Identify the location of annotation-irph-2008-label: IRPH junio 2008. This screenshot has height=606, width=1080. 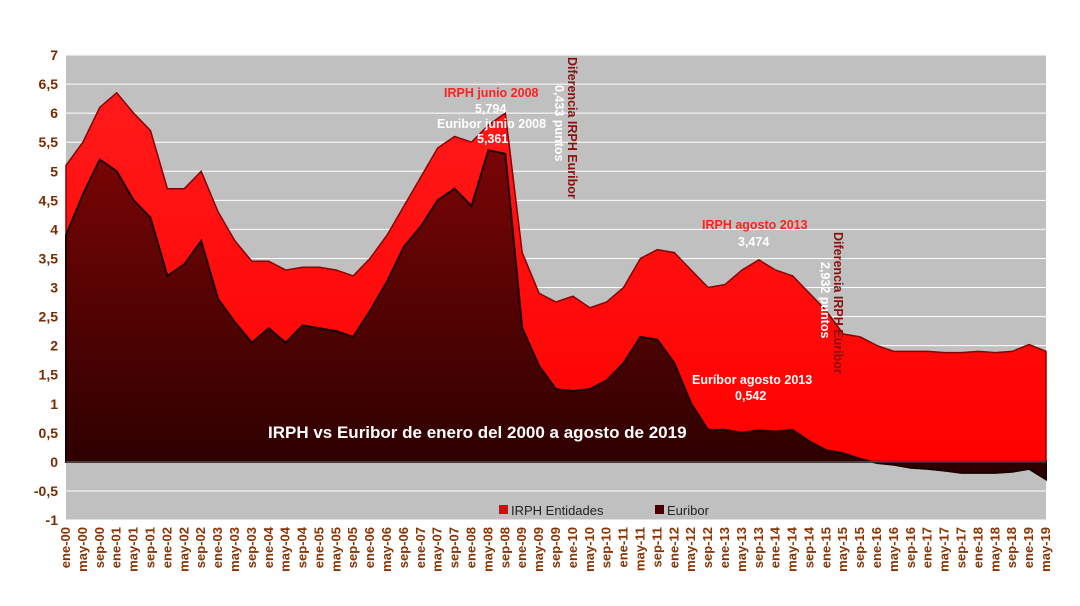
(491, 93).